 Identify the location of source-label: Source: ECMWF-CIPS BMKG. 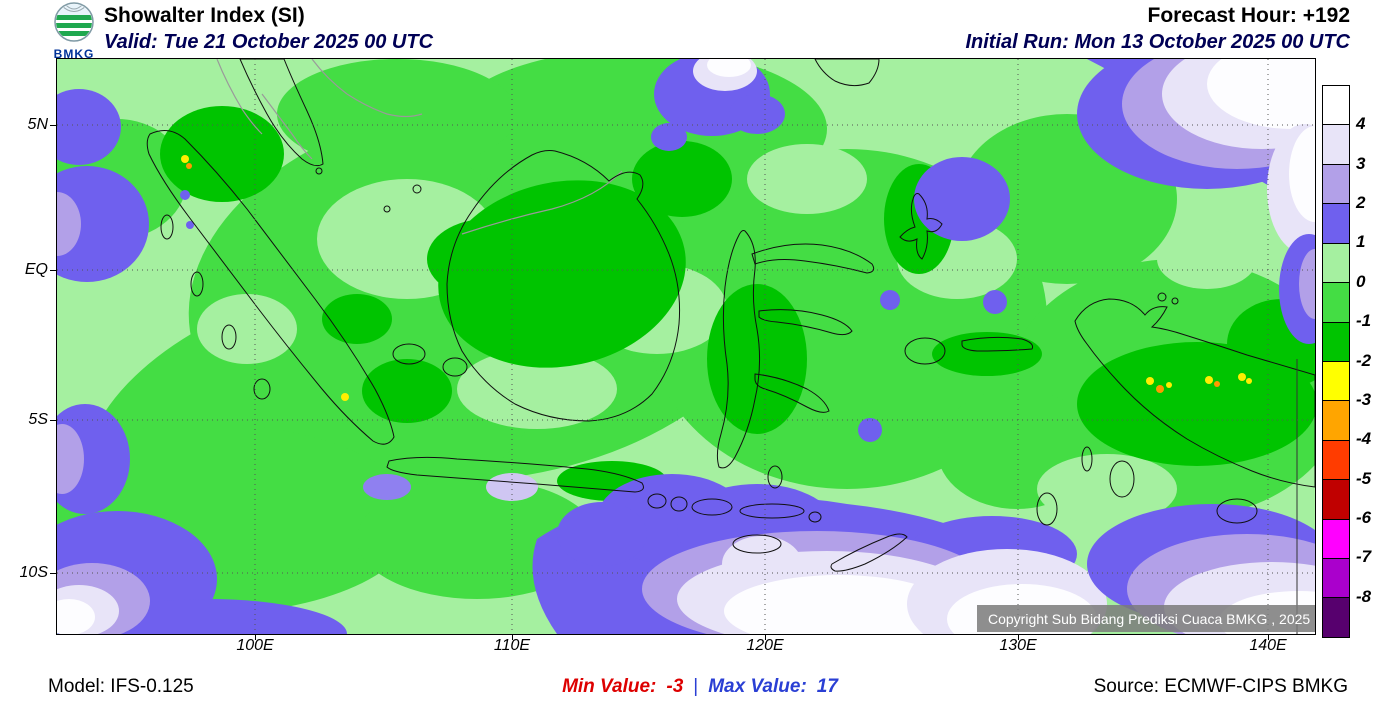
(1220, 686).